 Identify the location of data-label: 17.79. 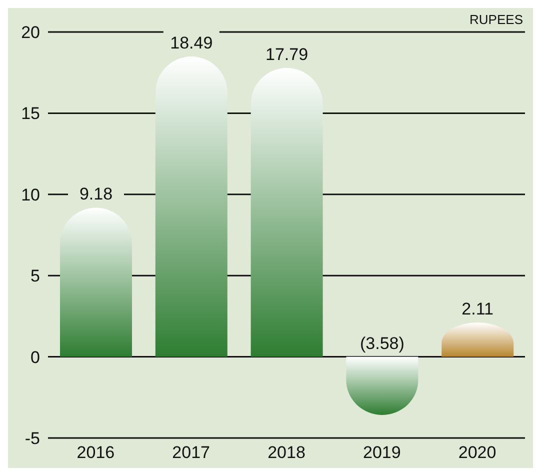
(287, 54).